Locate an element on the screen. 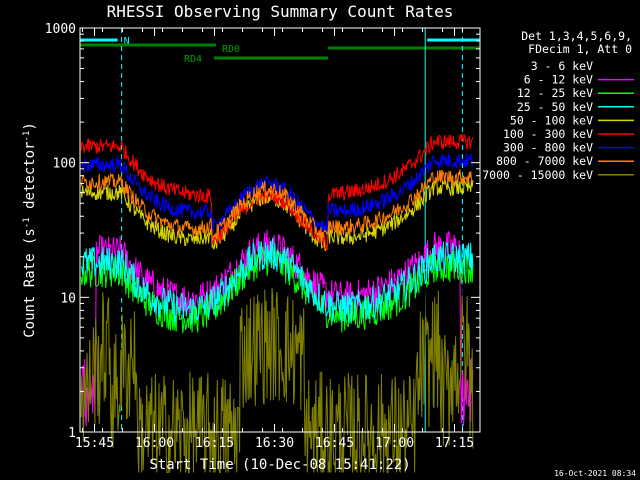  y-tick-label-0: 1 is located at coordinates (72, 433).